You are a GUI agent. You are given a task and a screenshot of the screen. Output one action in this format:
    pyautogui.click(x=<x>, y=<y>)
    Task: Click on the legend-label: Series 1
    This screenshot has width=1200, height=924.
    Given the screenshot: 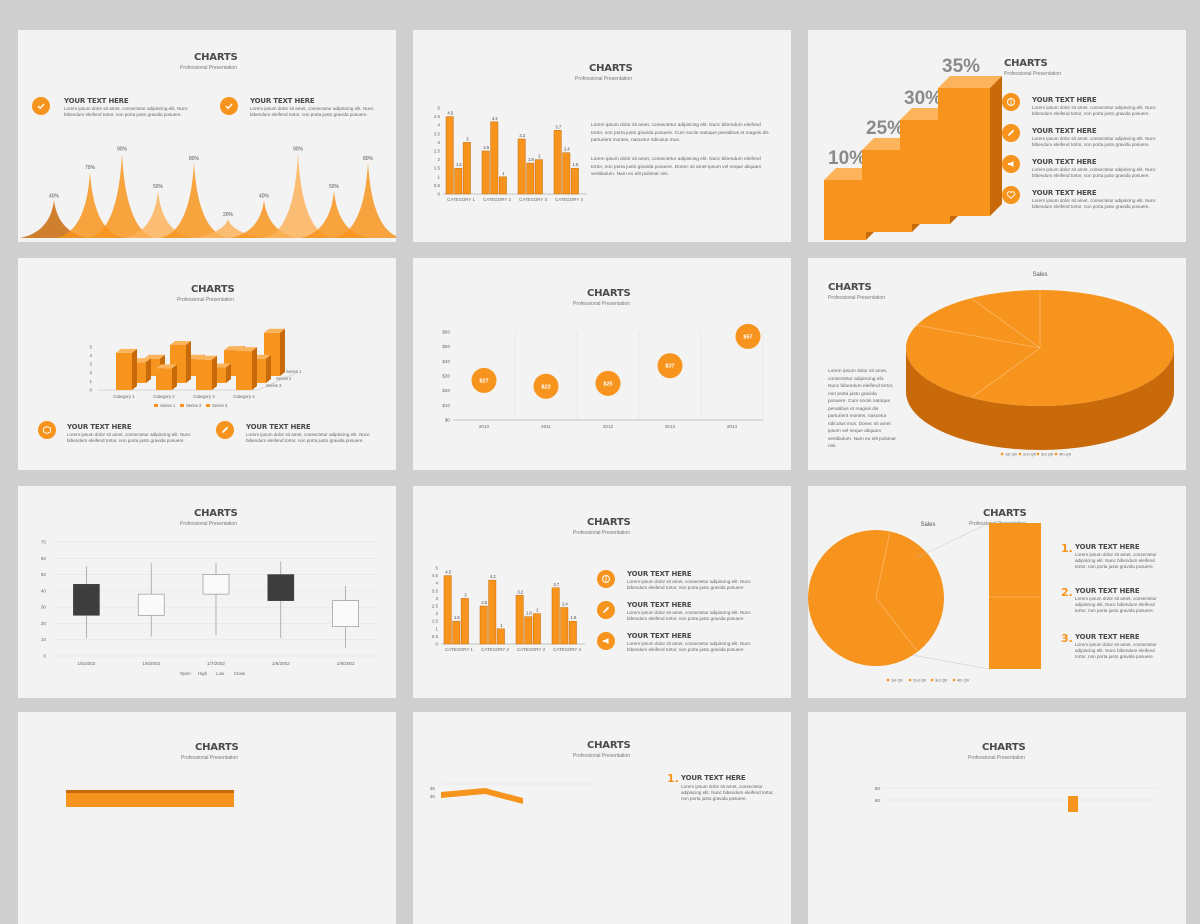 What is the action you would take?
    pyautogui.click(x=168, y=405)
    